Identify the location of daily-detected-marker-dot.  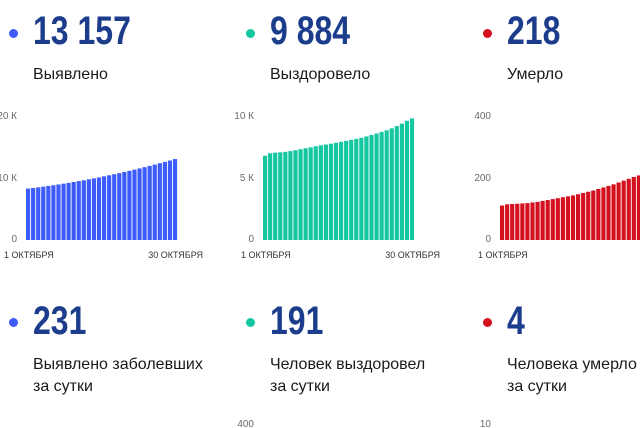
(13, 322).